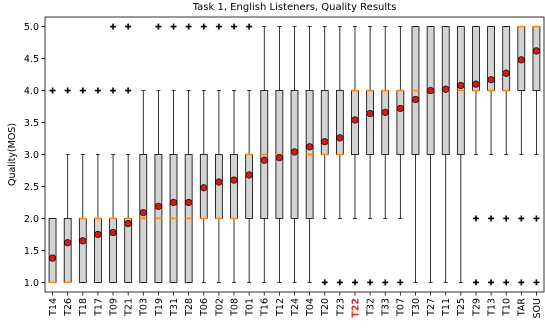 Image resolution: width=545 pixels, height=332 pixels. Describe the element at coordinates (113, 170) in the screenshot. I see `box-group-t09: T09` at that location.